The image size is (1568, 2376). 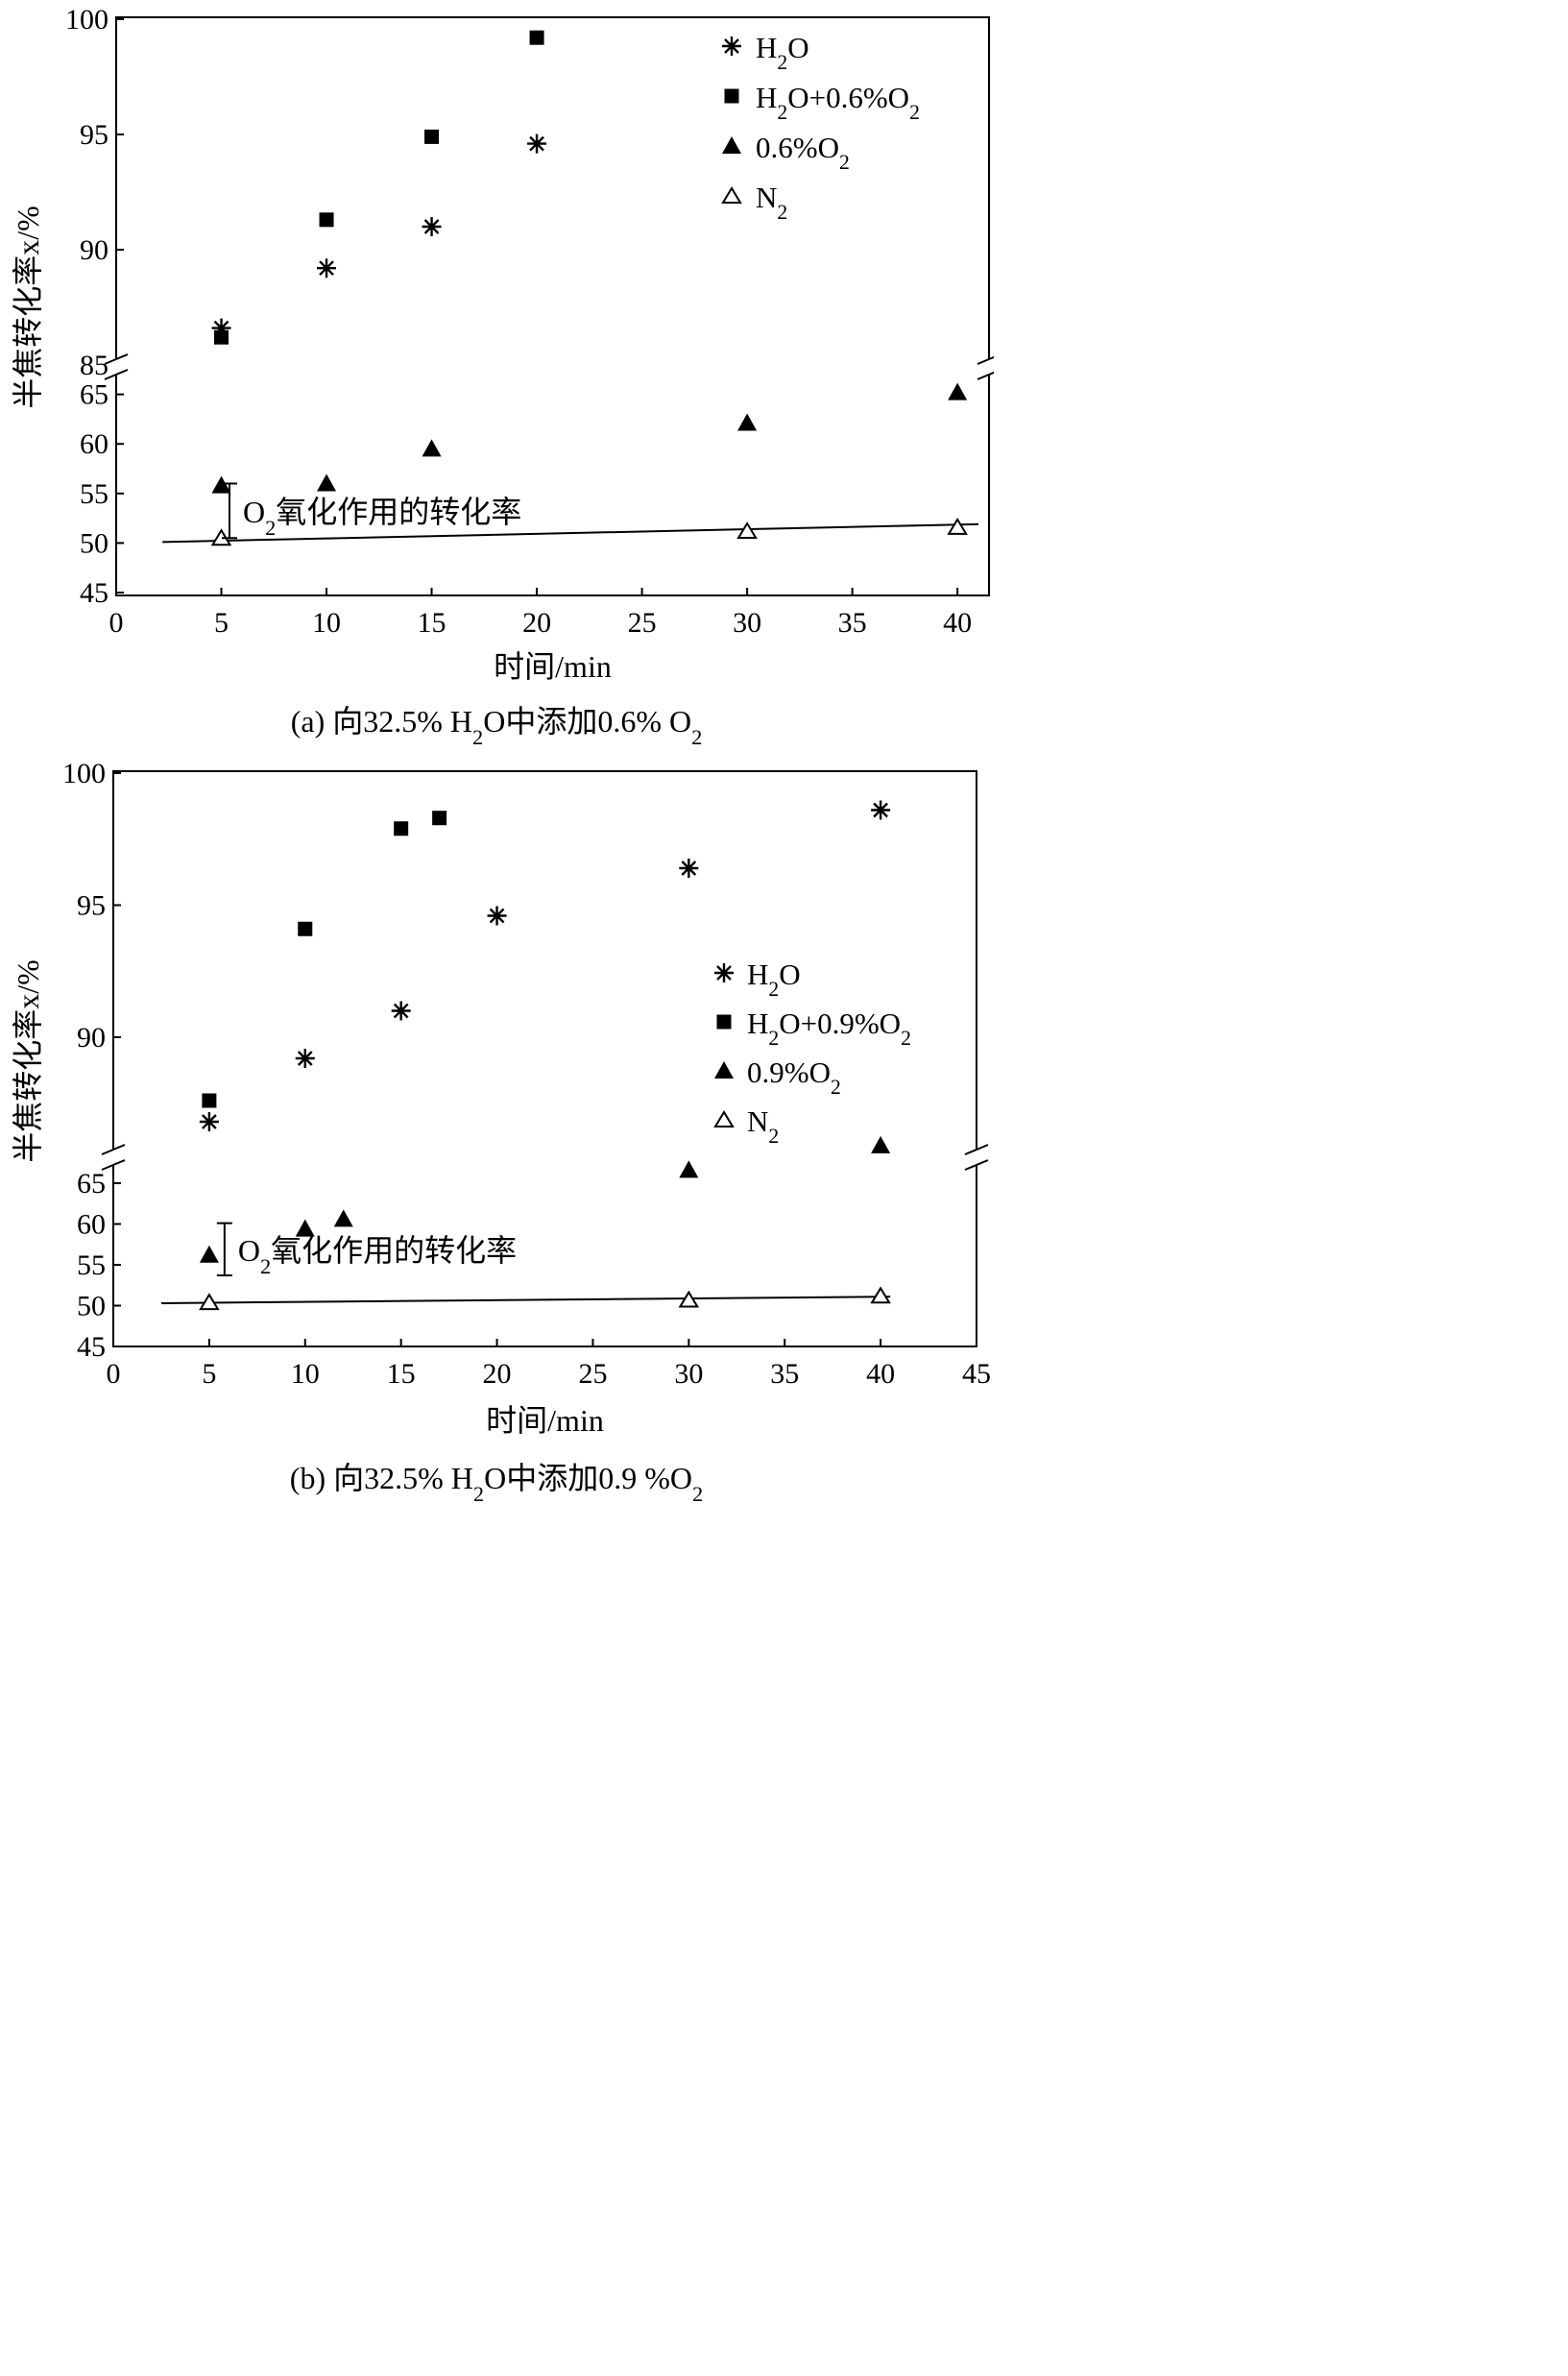 What do you see at coordinates (852, 623) in the screenshot?
I see `x-tick-label: 35` at bounding box center [852, 623].